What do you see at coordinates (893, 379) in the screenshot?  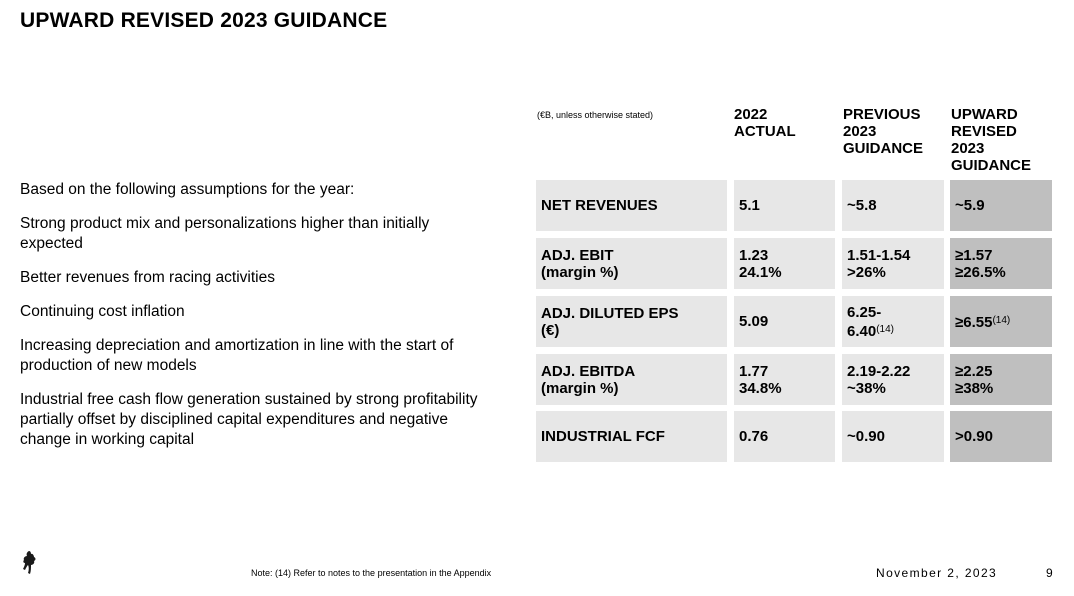 I see `previous-guidance-value: 2.19-2.22 ~38%` at bounding box center [893, 379].